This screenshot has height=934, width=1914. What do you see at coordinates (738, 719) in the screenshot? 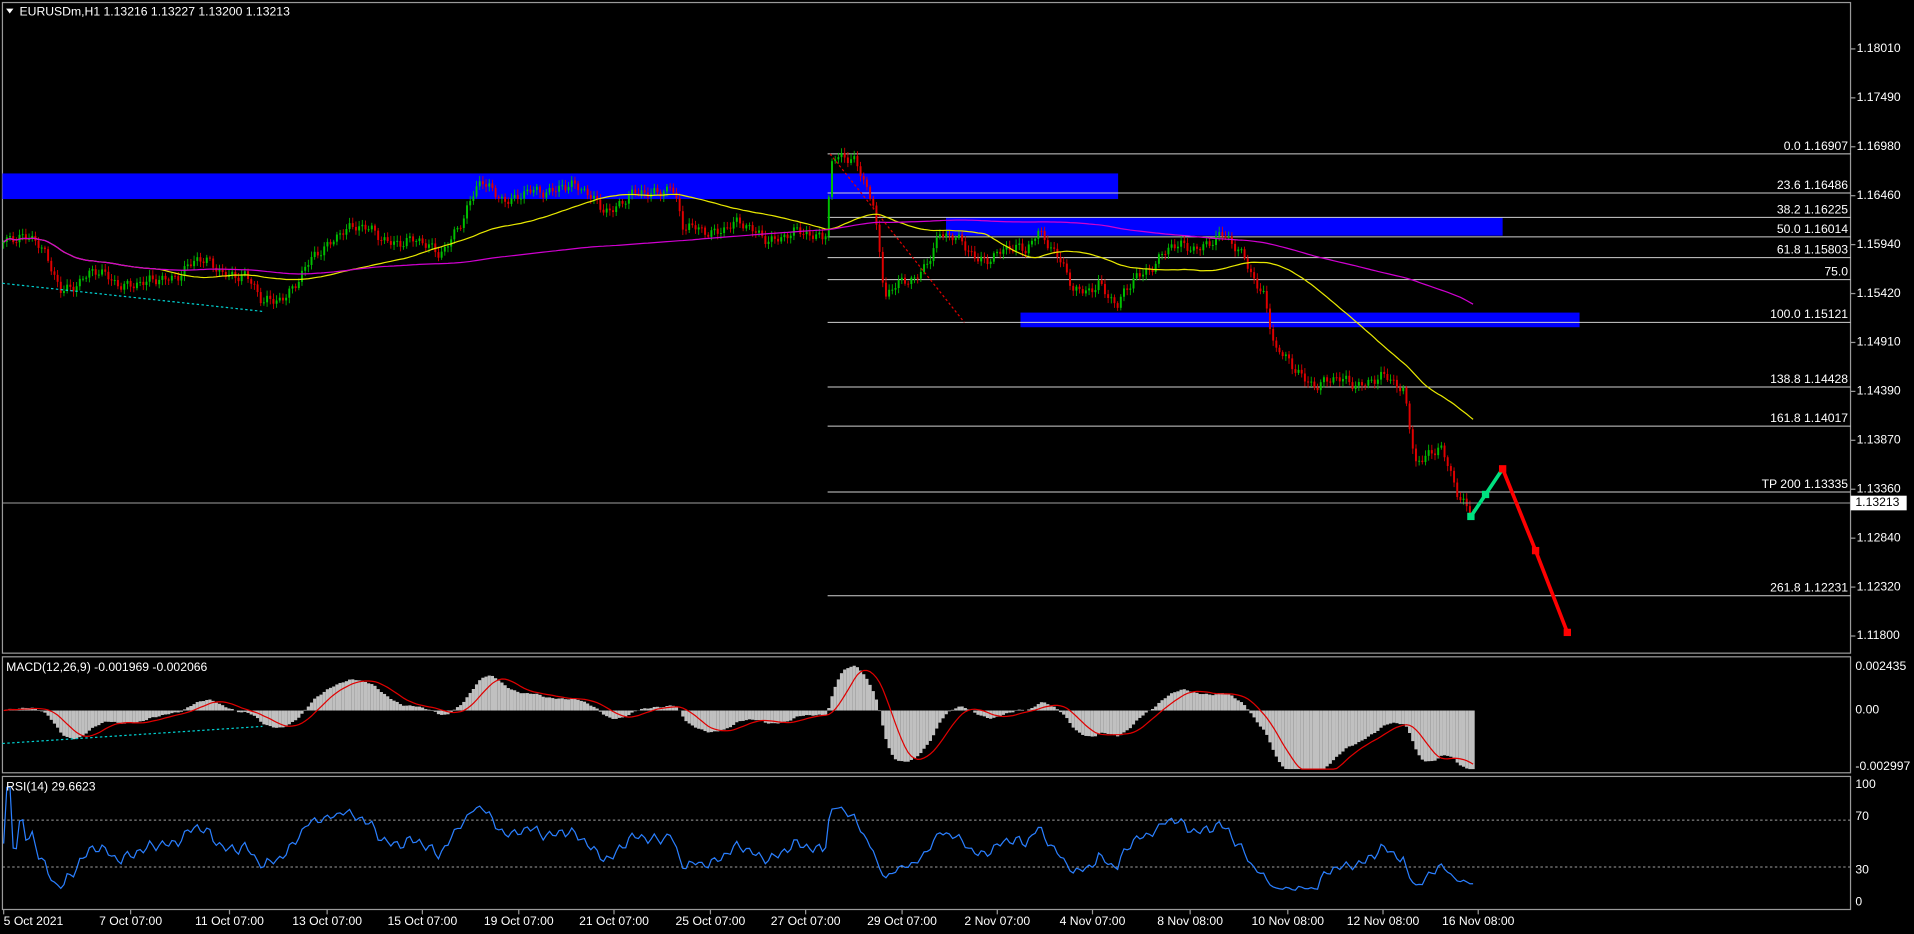
I see `macd-signal` at bounding box center [738, 719].